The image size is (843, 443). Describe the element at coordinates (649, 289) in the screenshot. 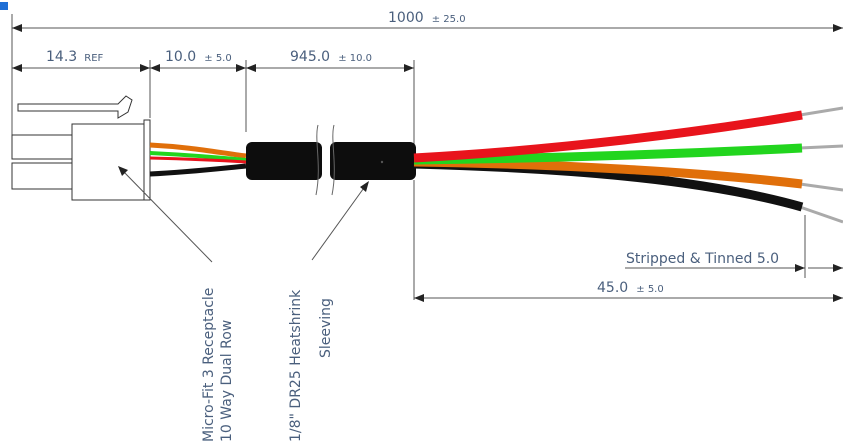

I see `breakout-dimension-tolerance: ± 5.0` at that location.